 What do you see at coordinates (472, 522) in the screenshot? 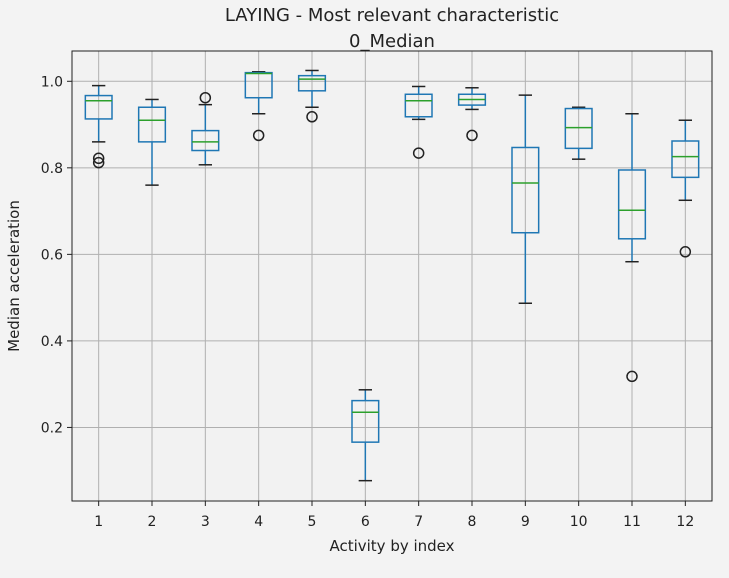
I see `x-tick-label: 8` at bounding box center [472, 522].